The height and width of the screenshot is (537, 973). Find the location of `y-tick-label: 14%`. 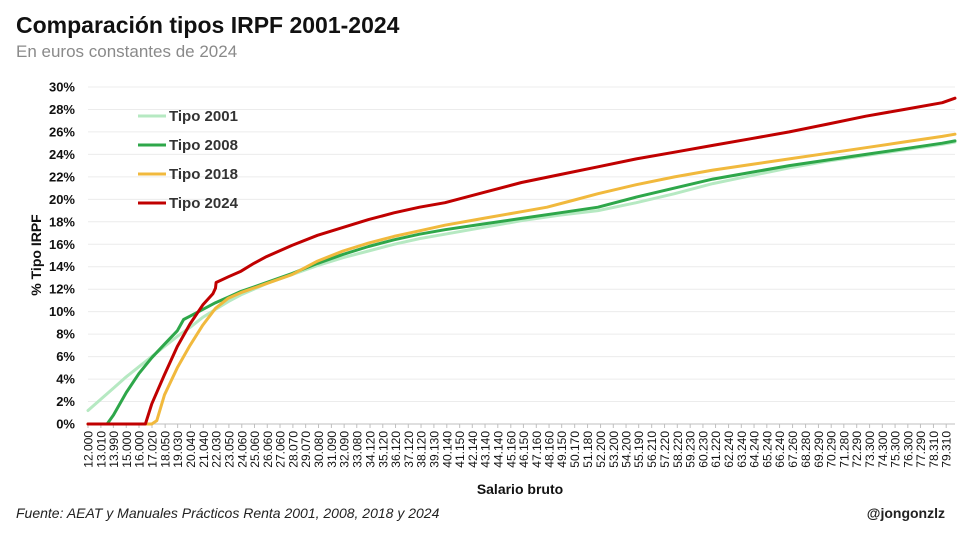

y-tick-label: 14% is located at coordinates (62, 266).